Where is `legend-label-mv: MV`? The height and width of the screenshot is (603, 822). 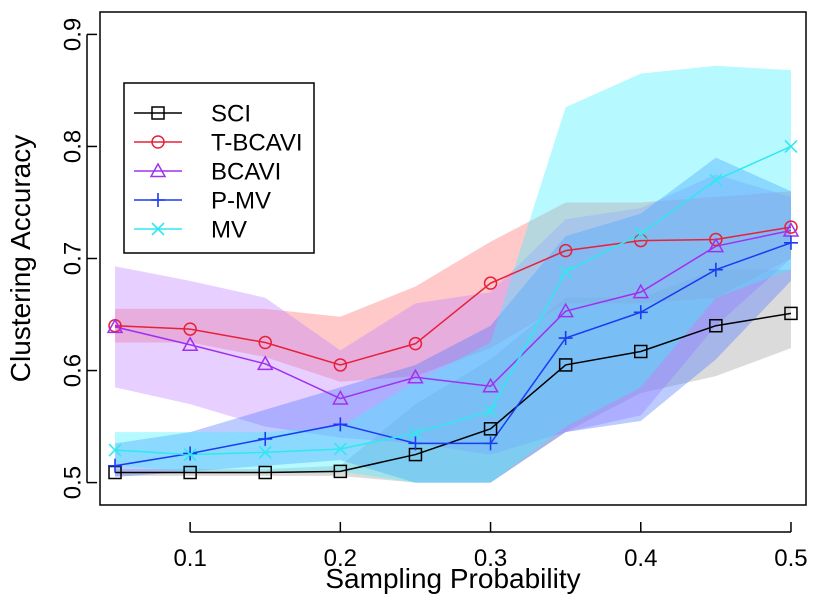 legend-label-mv: MV is located at coordinates (229, 230).